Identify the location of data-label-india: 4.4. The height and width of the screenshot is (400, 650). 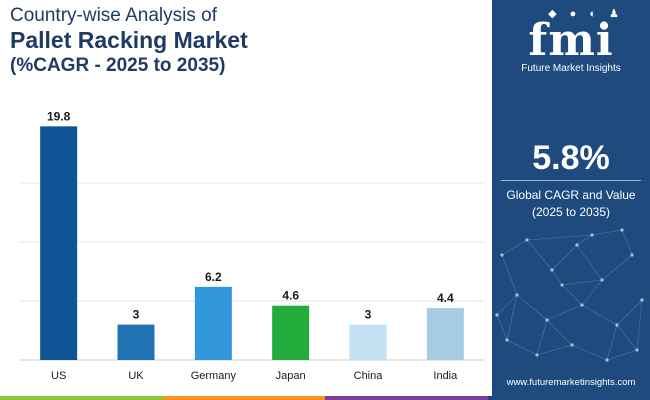
(445, 298).